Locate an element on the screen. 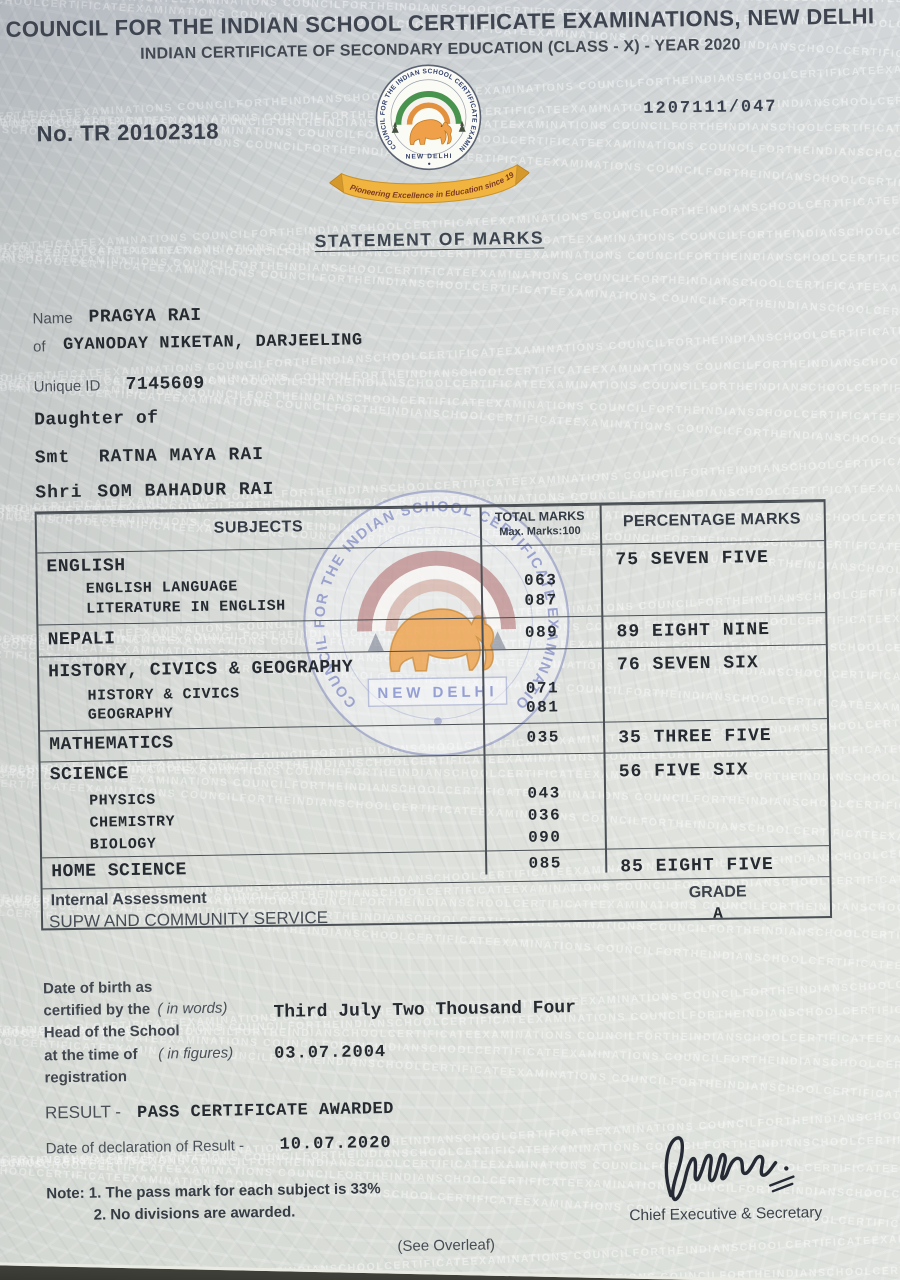 The image size is (900, 1280). stamp-tree-icon is located at coordinates (436, 641).